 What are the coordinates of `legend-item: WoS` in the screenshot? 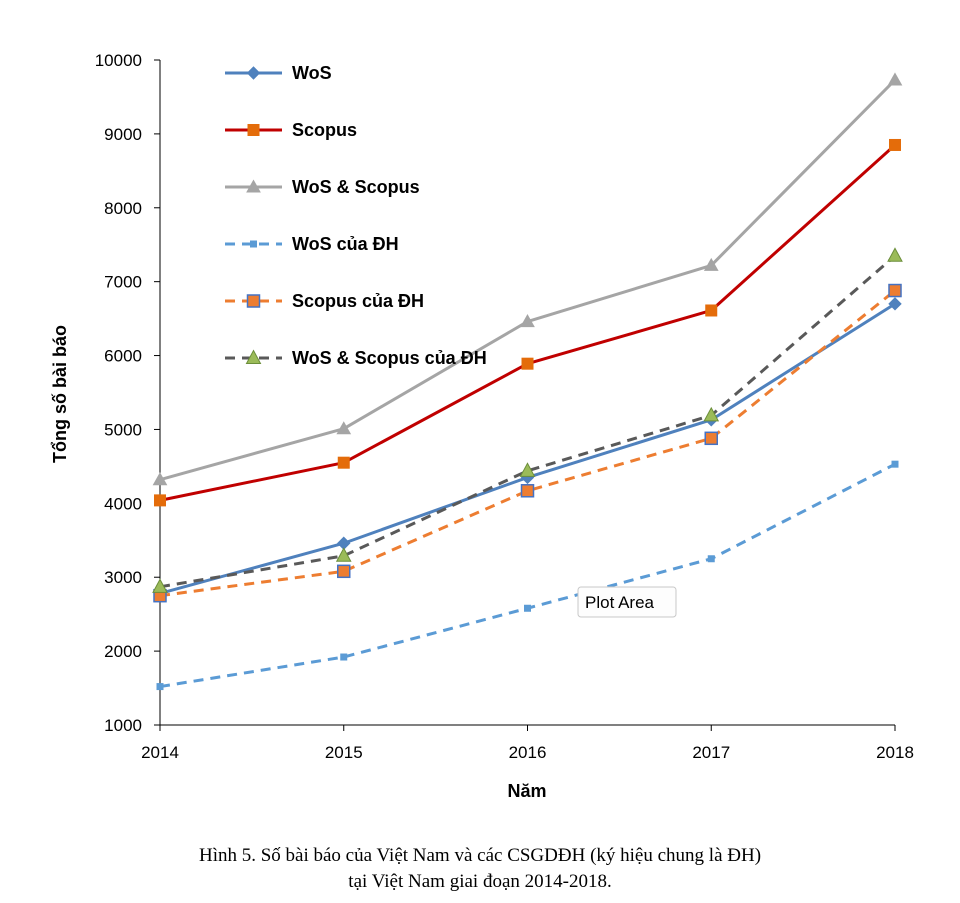 It's located at (278, 73).